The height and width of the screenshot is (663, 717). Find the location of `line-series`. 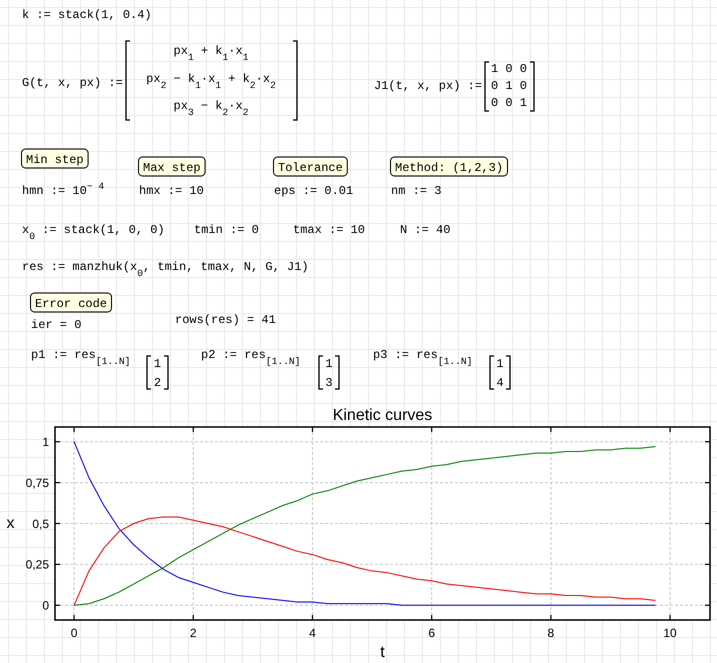

line-series is located at coordinates (365, 561).